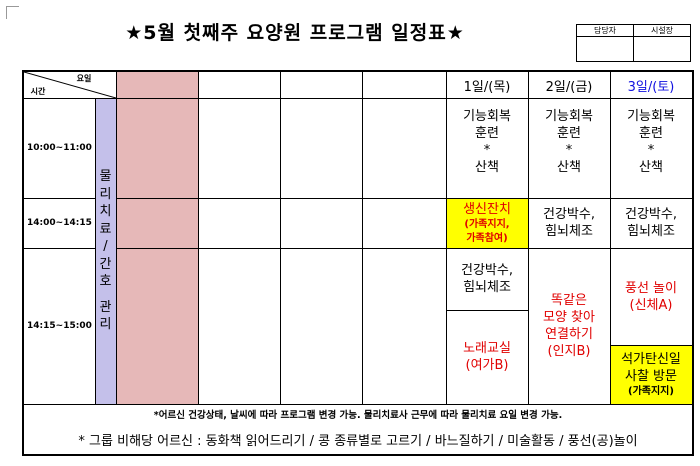 This screenshot has width=700, height=466. I want to click on program-cell: 똑같은 모양 찾아 연결하기 (인지B), so click(569, 326).